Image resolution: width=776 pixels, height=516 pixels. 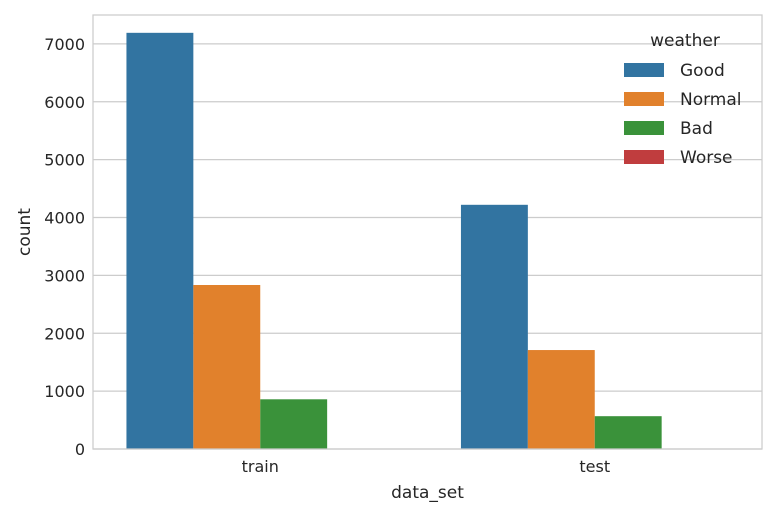 What do you see at coordinates (494, 326) in the screenshot?
I see `bar-good-test` at bounding box center [494, 326].